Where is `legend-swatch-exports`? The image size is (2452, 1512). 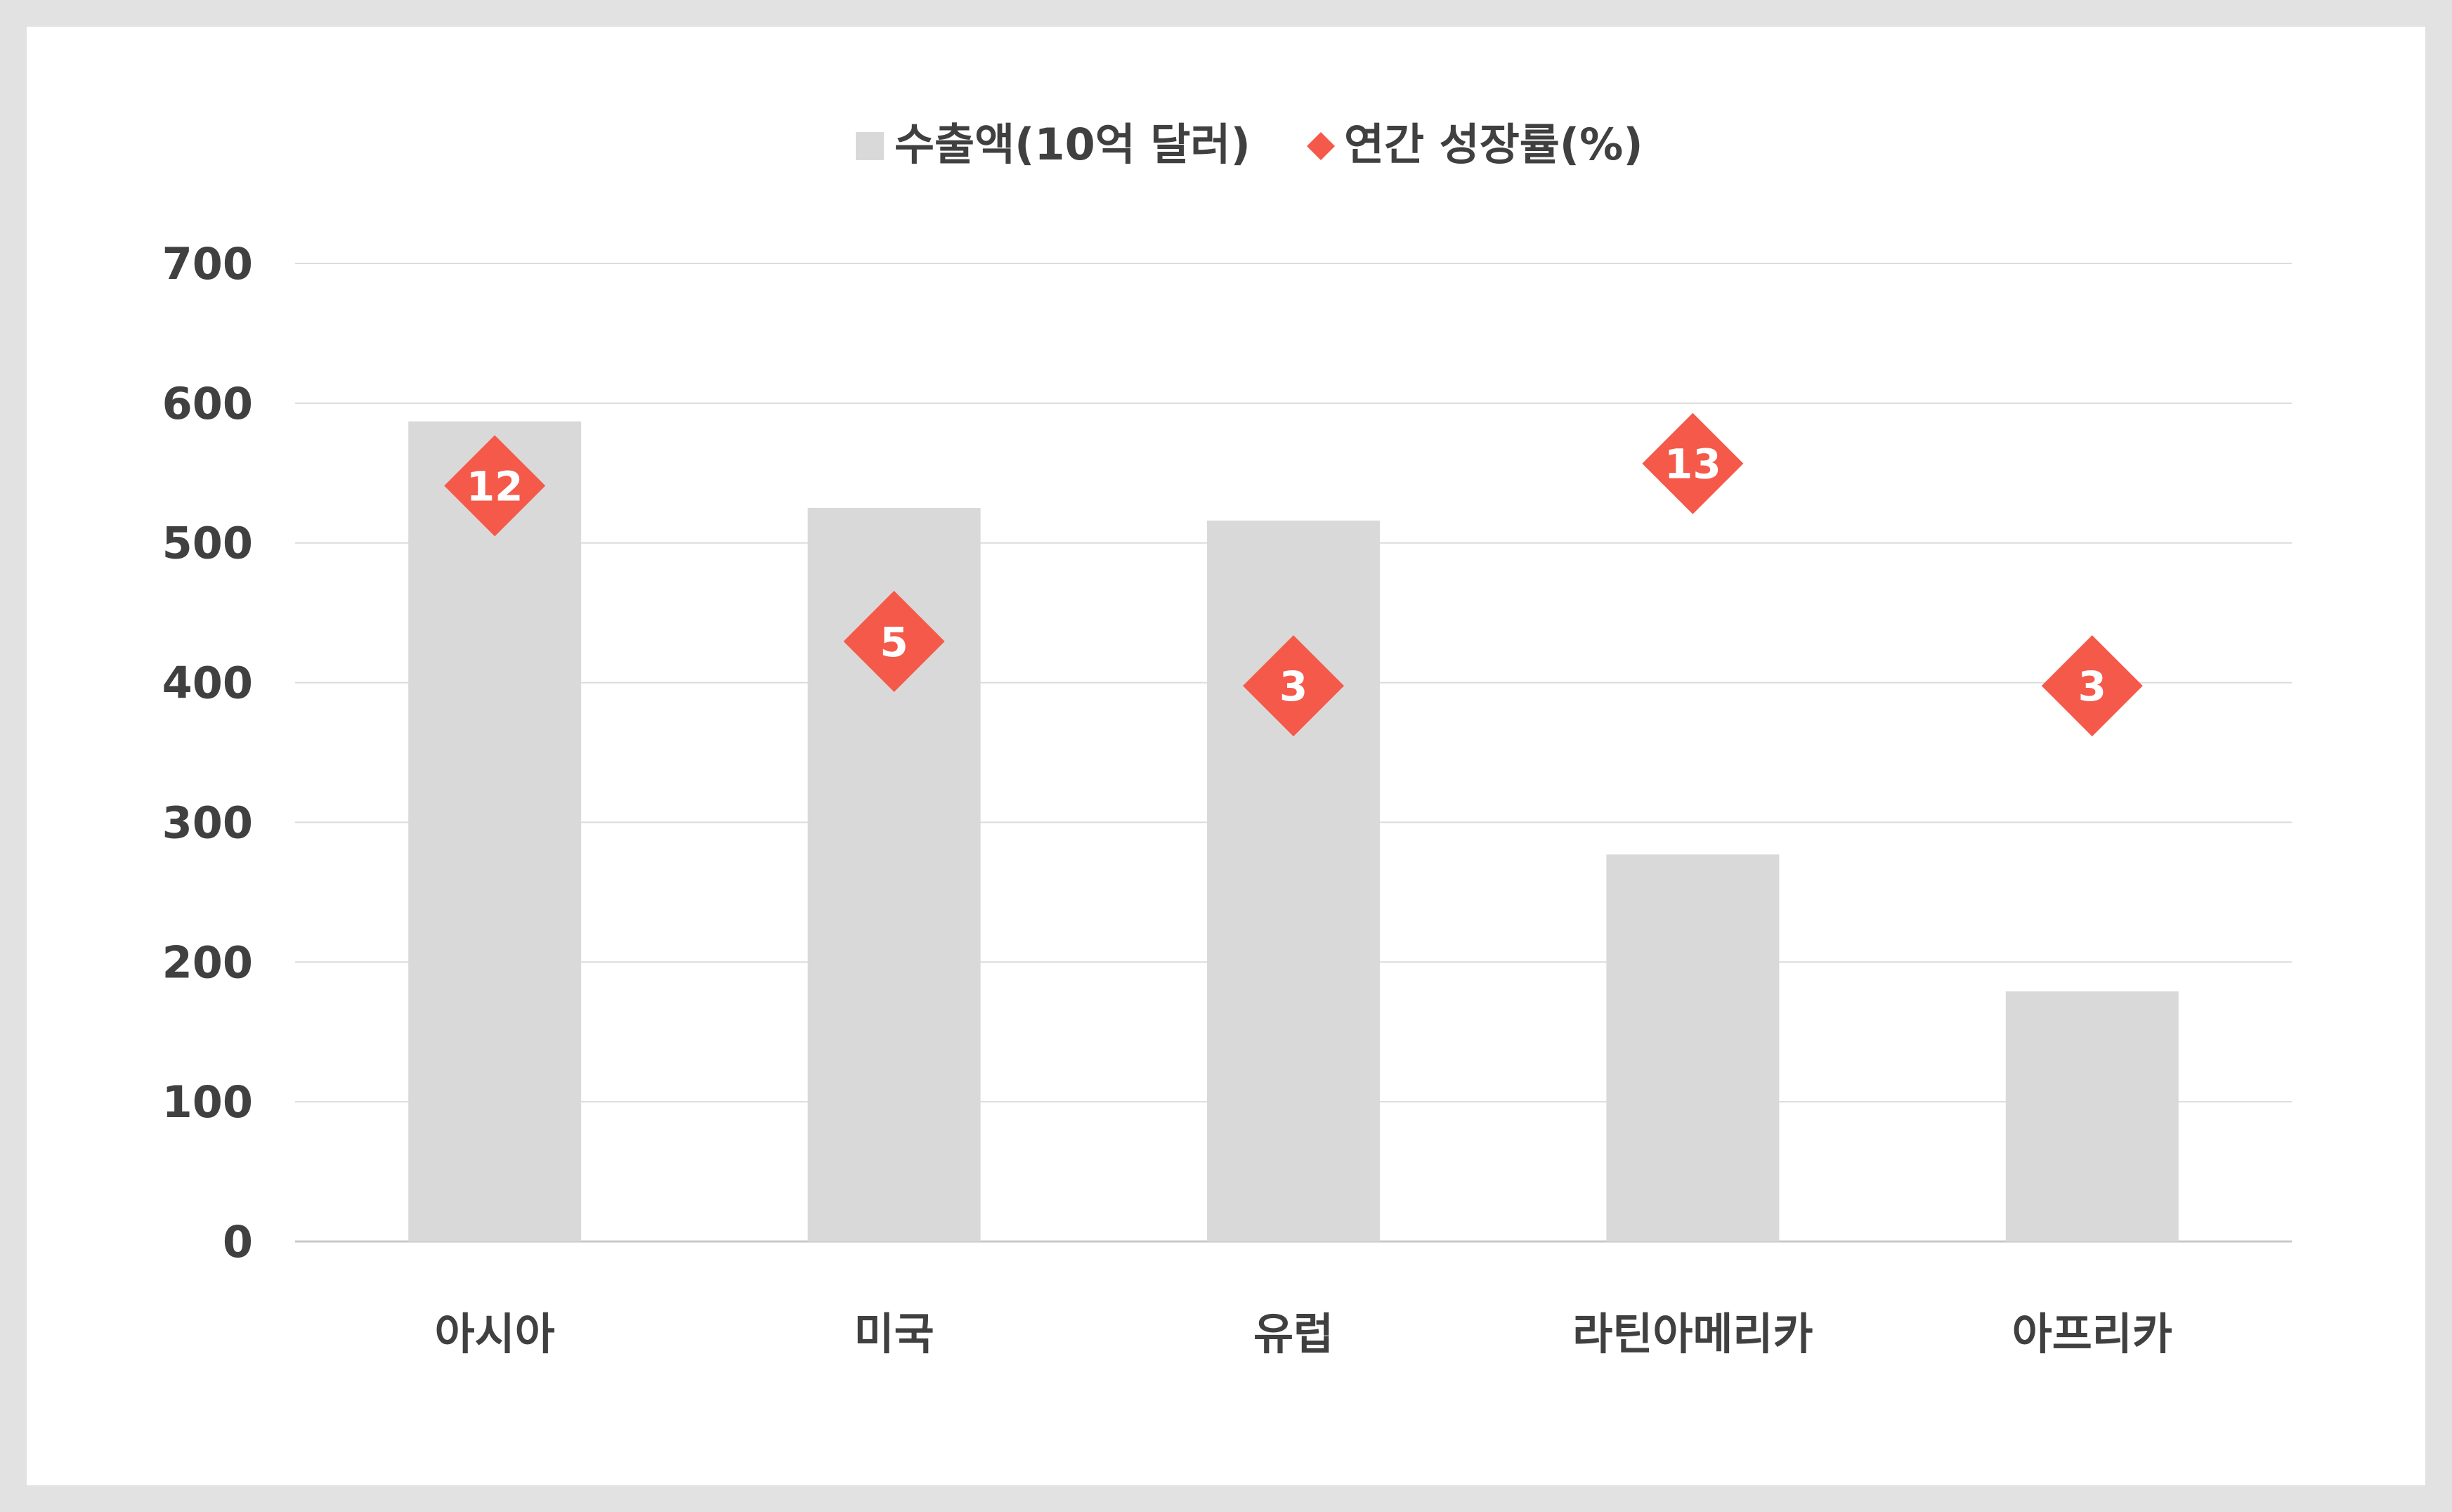
legend-swatch-exports is located at coordinates (870, 146).